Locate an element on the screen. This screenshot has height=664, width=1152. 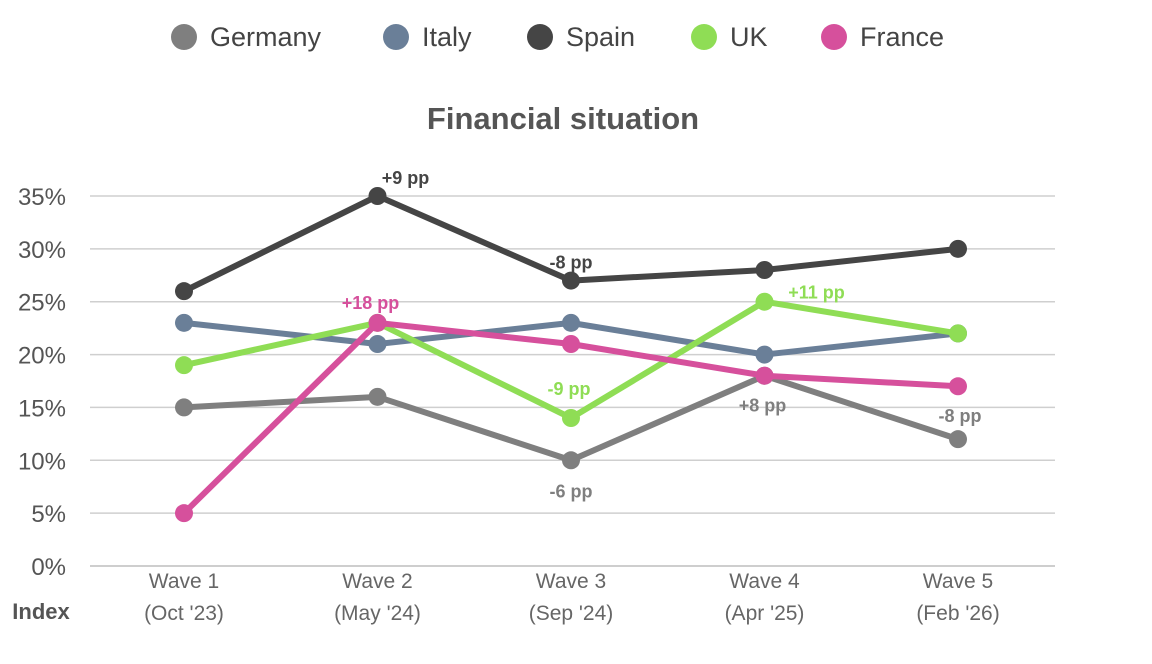
series-germany is located at coordinates (571, 418).